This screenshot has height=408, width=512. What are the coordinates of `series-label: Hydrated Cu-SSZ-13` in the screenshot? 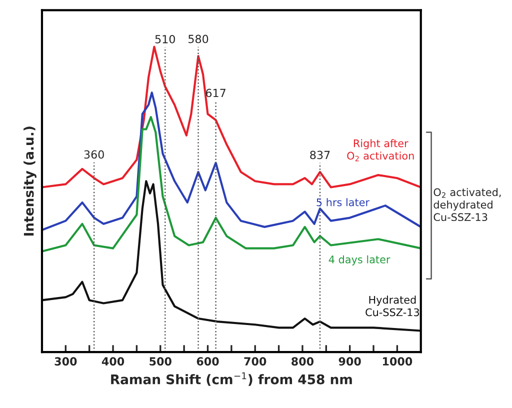 It's located at (393, 306).